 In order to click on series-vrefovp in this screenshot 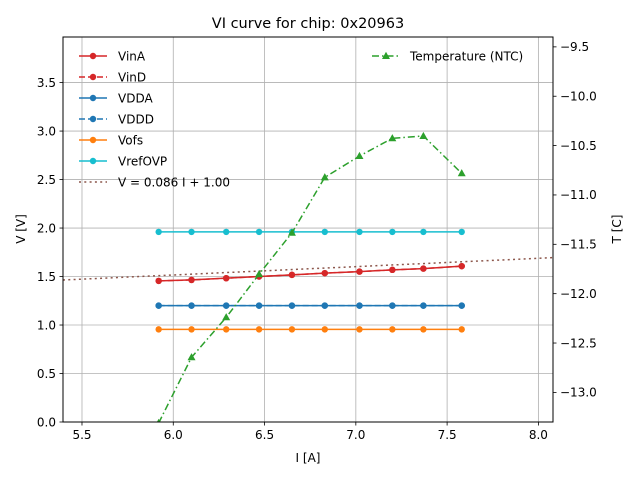, I will do `click(310, 232)`.